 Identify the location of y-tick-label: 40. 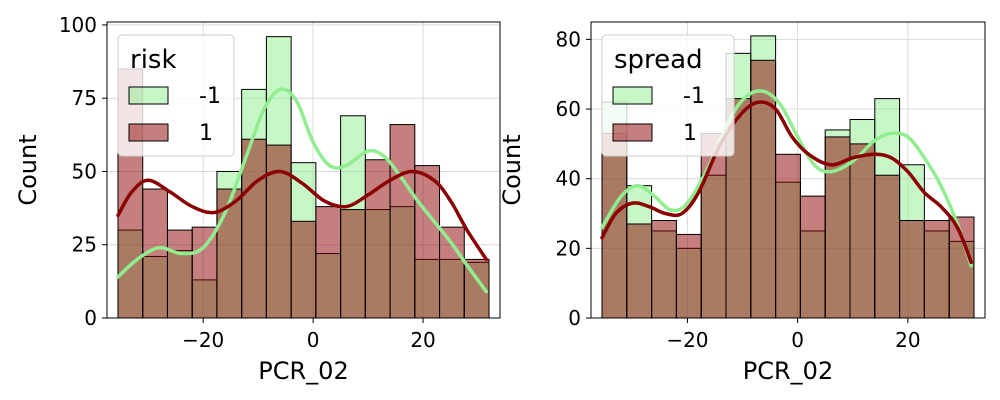
(568, 179).